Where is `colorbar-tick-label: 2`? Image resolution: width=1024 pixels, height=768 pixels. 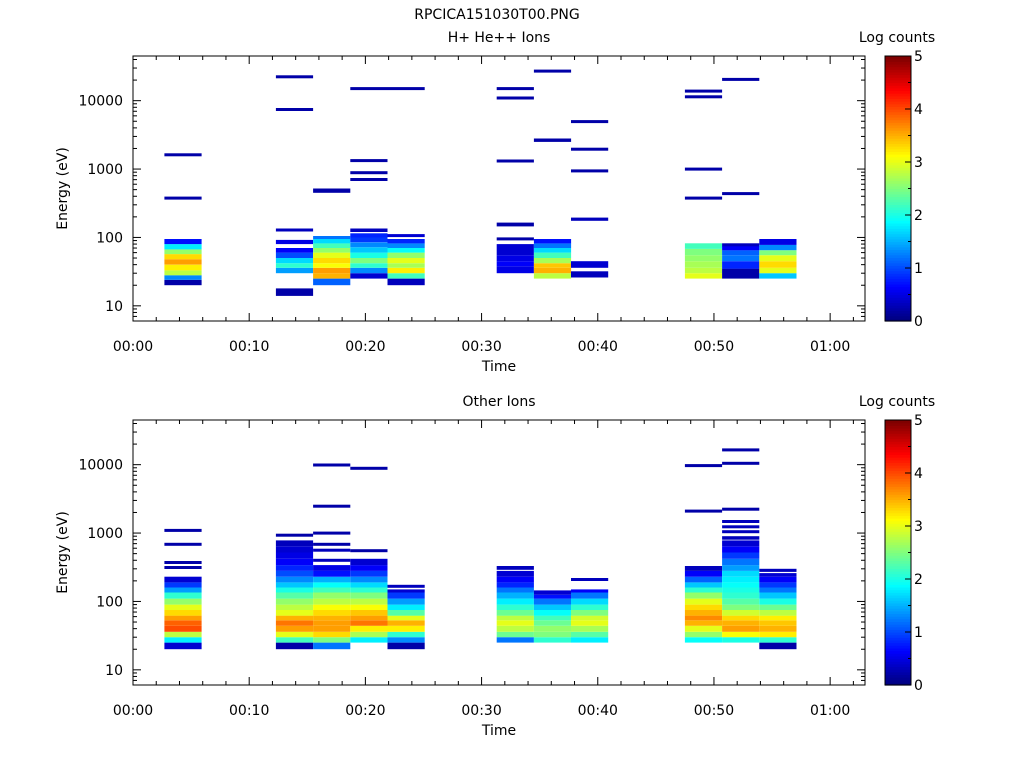
colorbar-tick-label: 2 is located at coordinates (918, 216).